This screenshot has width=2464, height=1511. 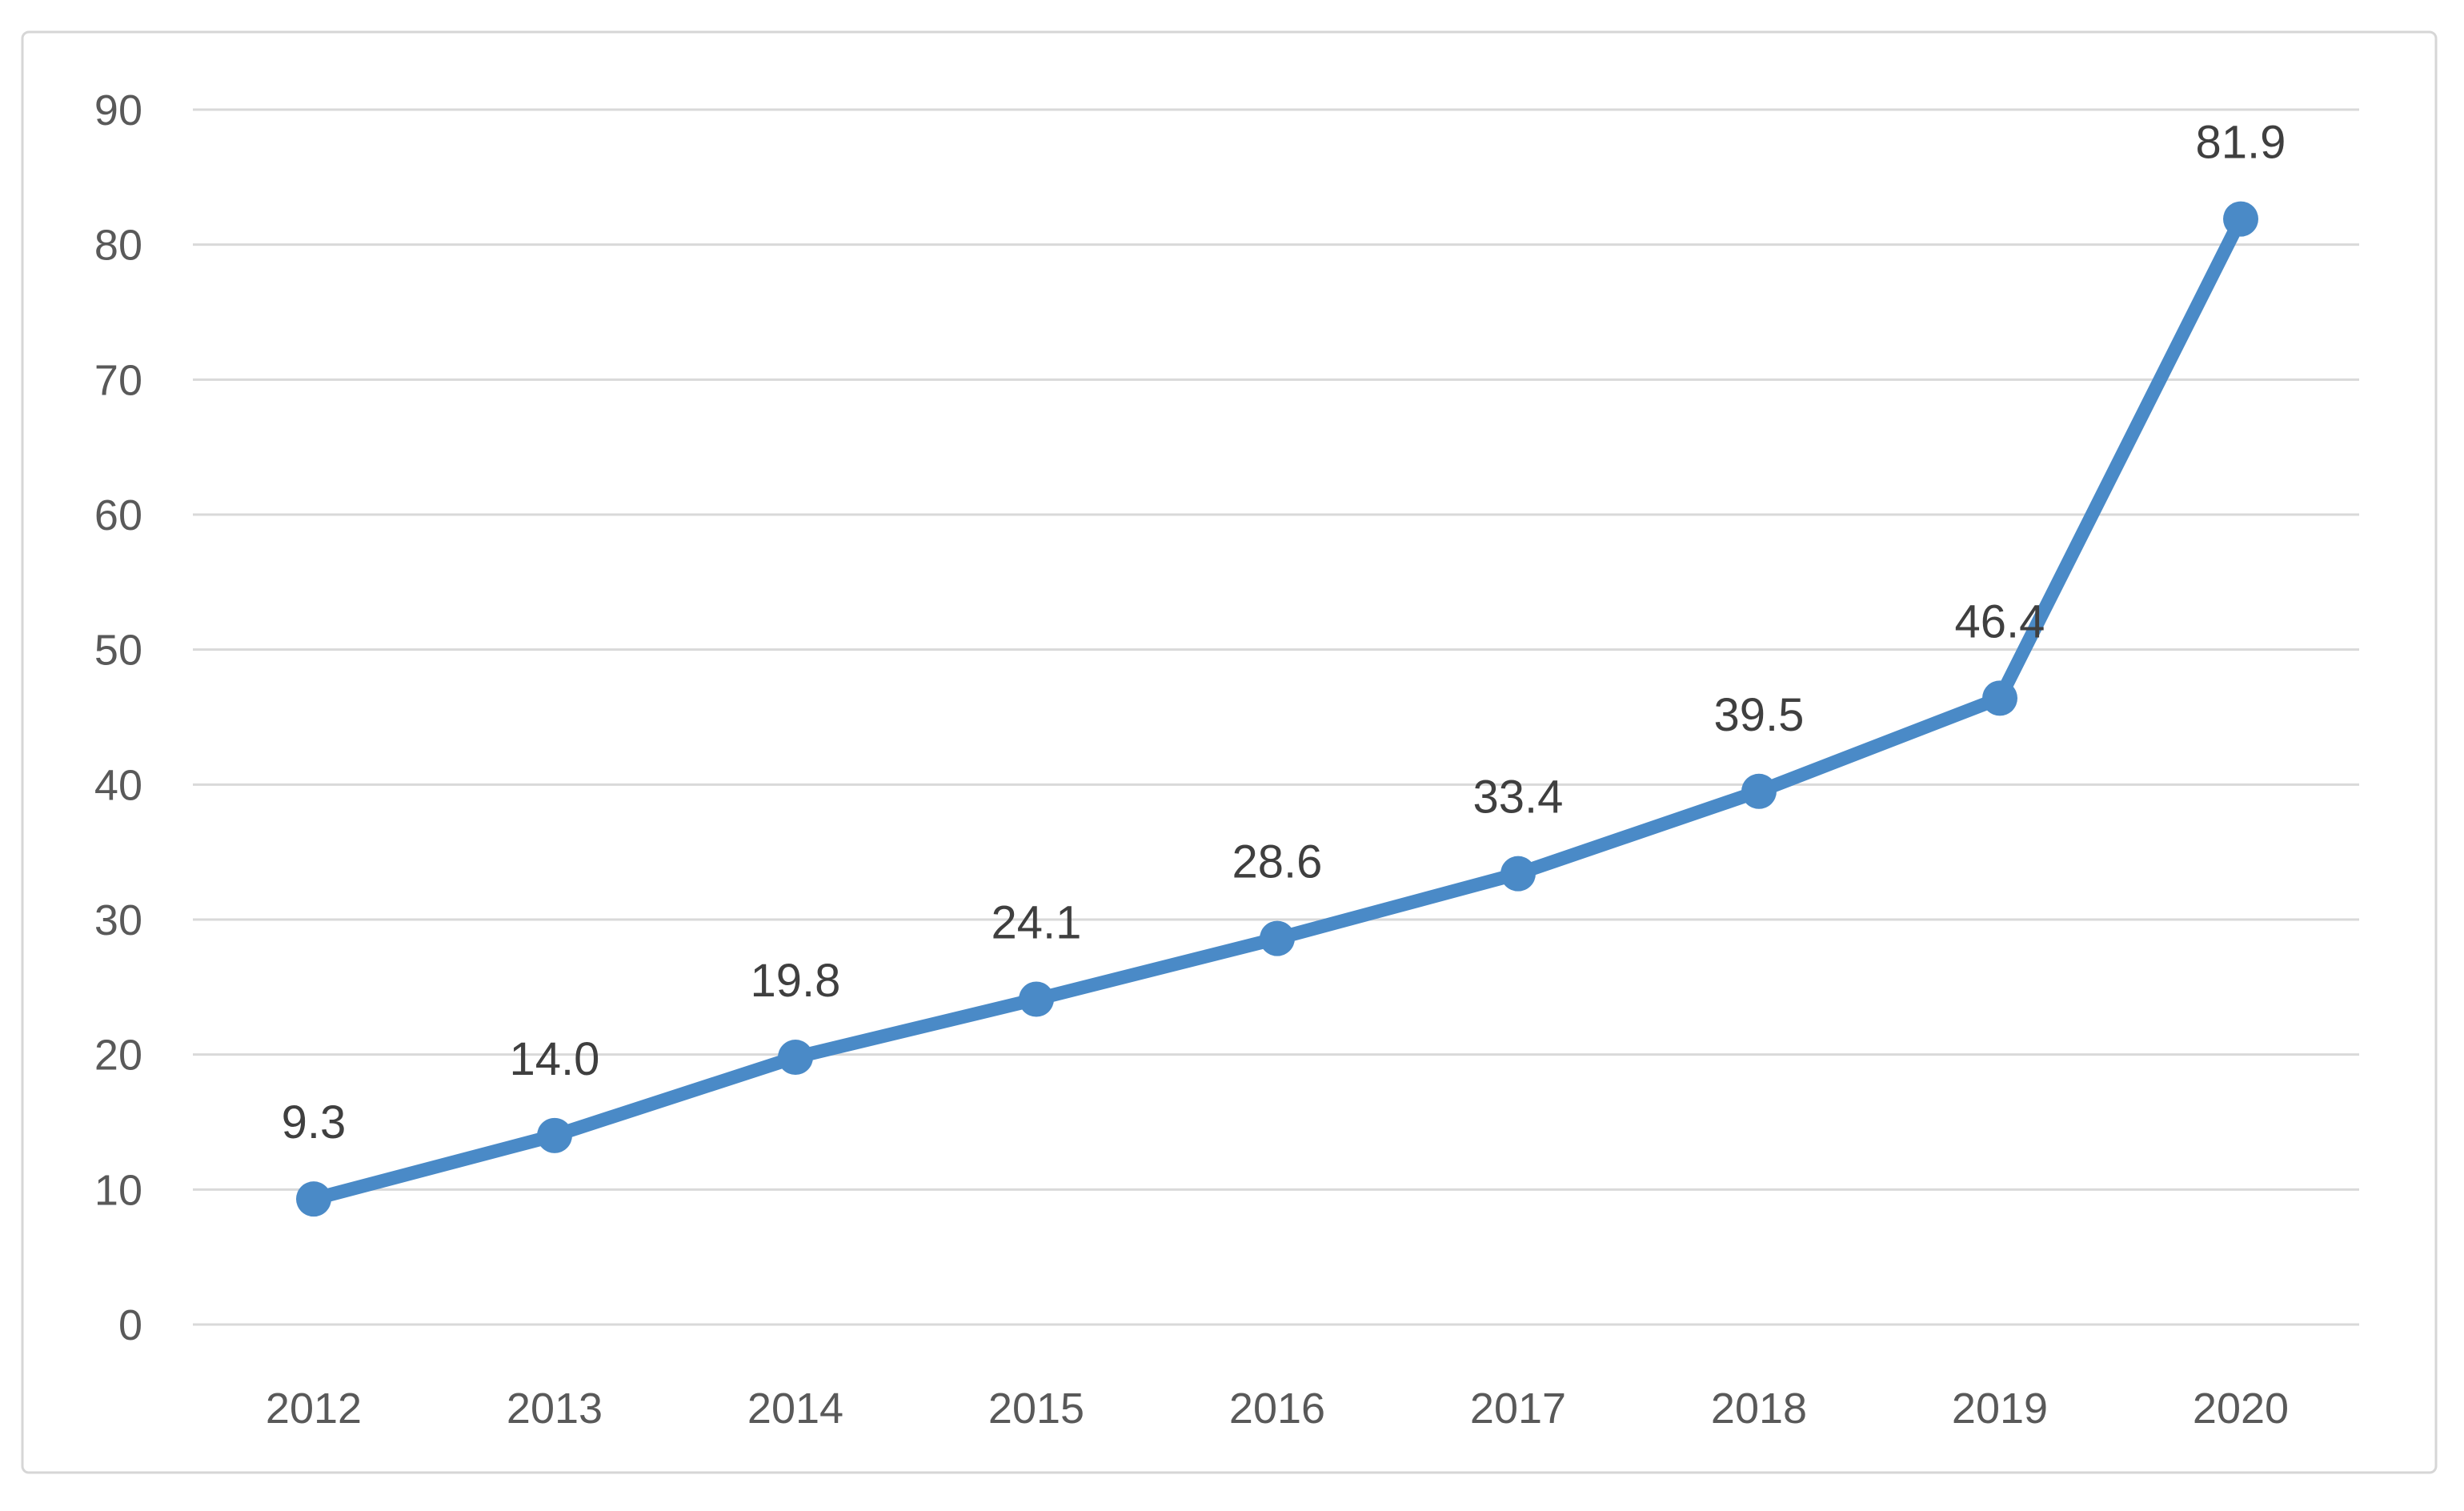 I want to click on y-tick-label: 30, so click(x=118, y=920).